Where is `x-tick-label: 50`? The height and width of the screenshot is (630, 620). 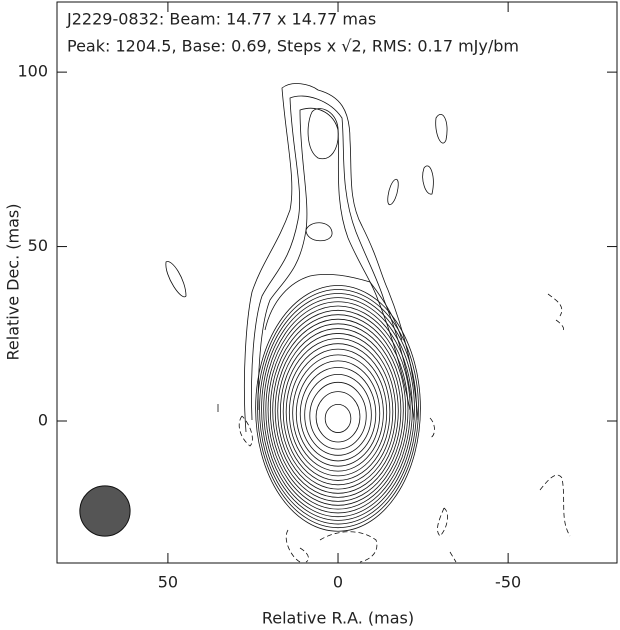
x-tick-label: 50 is located at coordinates (168, 582).